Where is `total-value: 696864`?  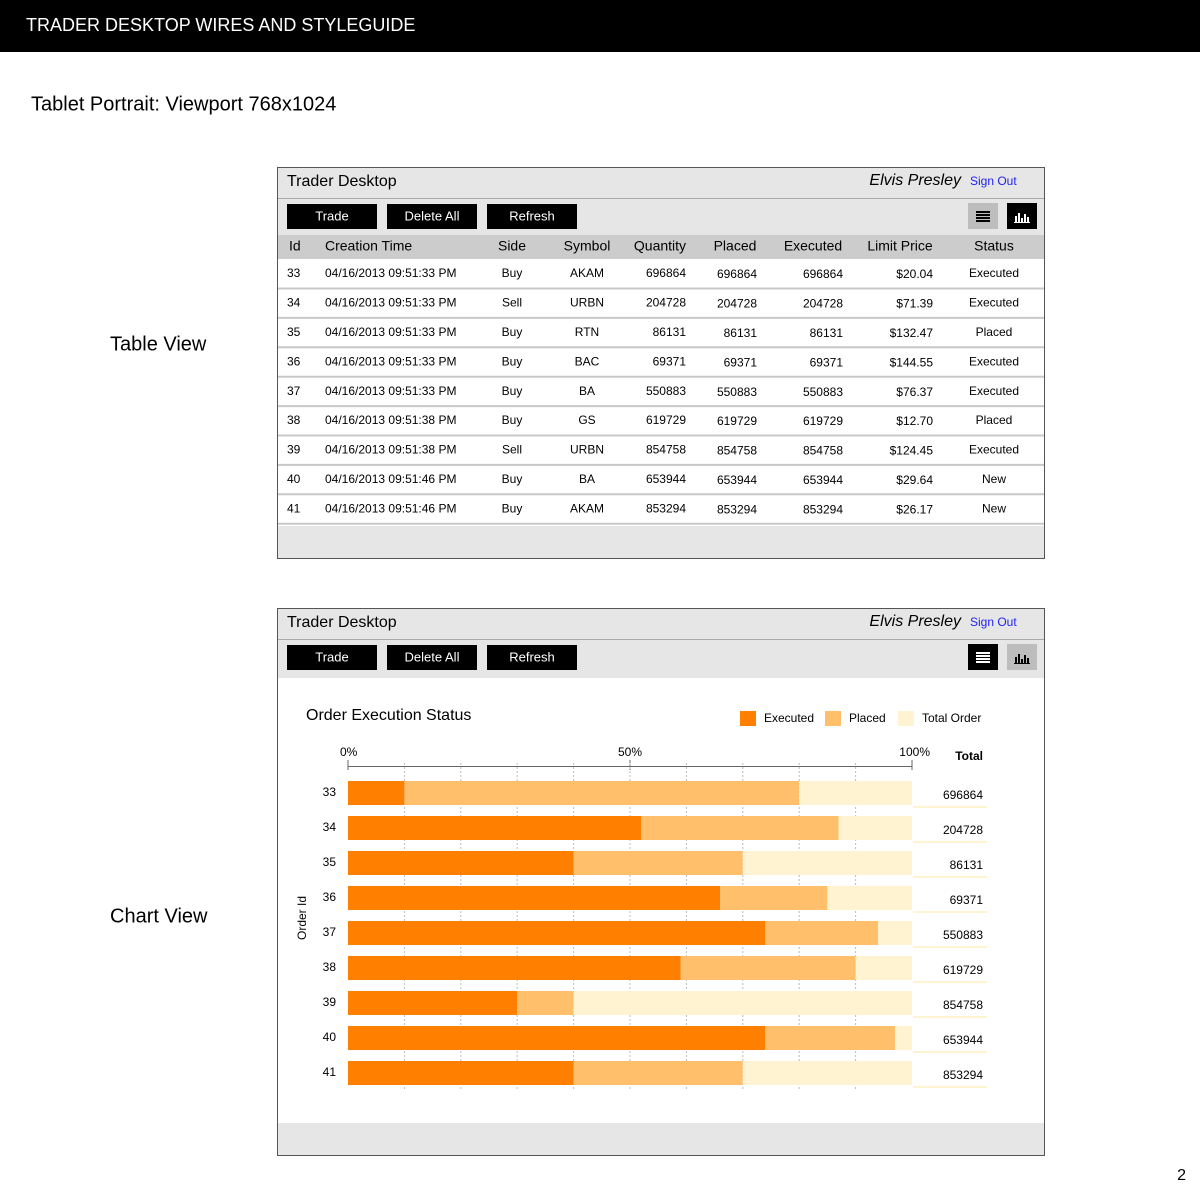 total-value: 696864 is located at coordinates (963, 795).